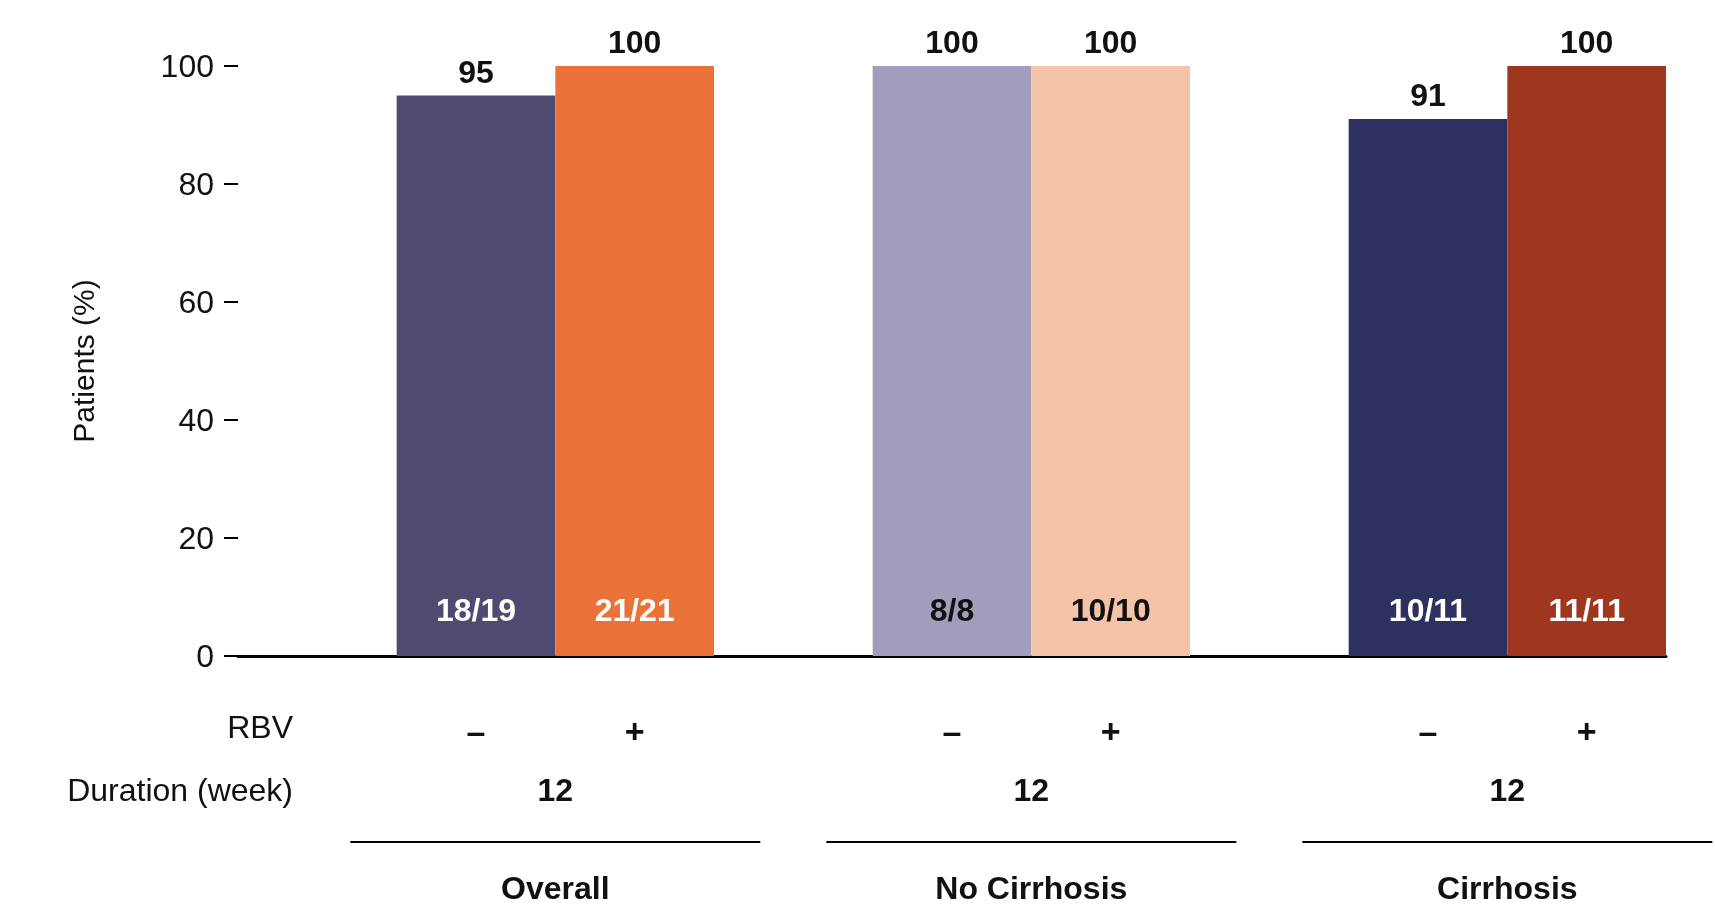 The image size is (1715, 912). Describe the element at coordinates (187, 66) in the screenshot. I see `y-tick-label: 100` at that location.